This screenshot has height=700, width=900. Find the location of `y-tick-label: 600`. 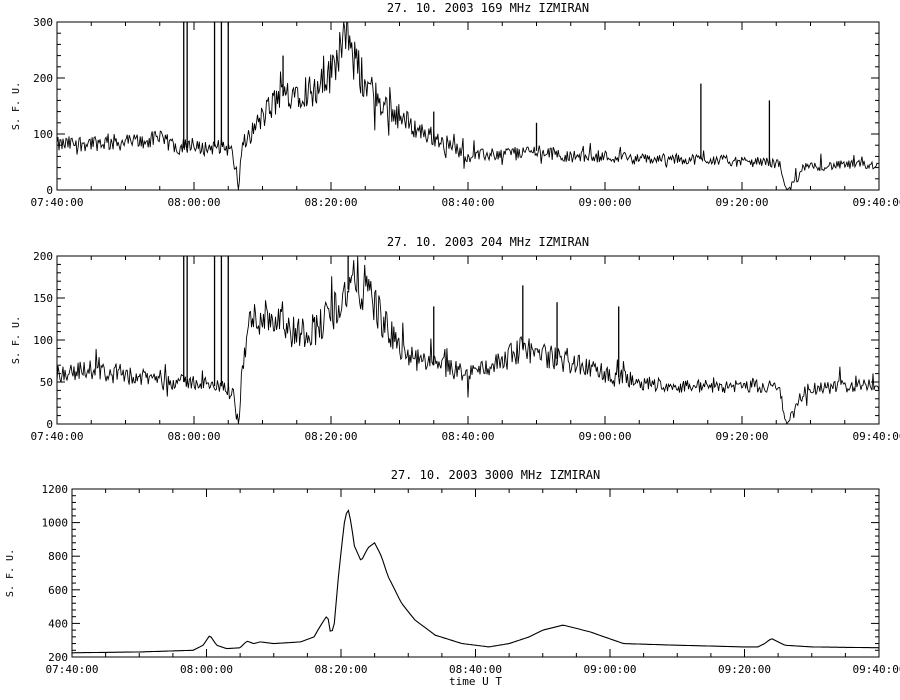

y-tick-label: 600 is located at coordinates (58, 590).